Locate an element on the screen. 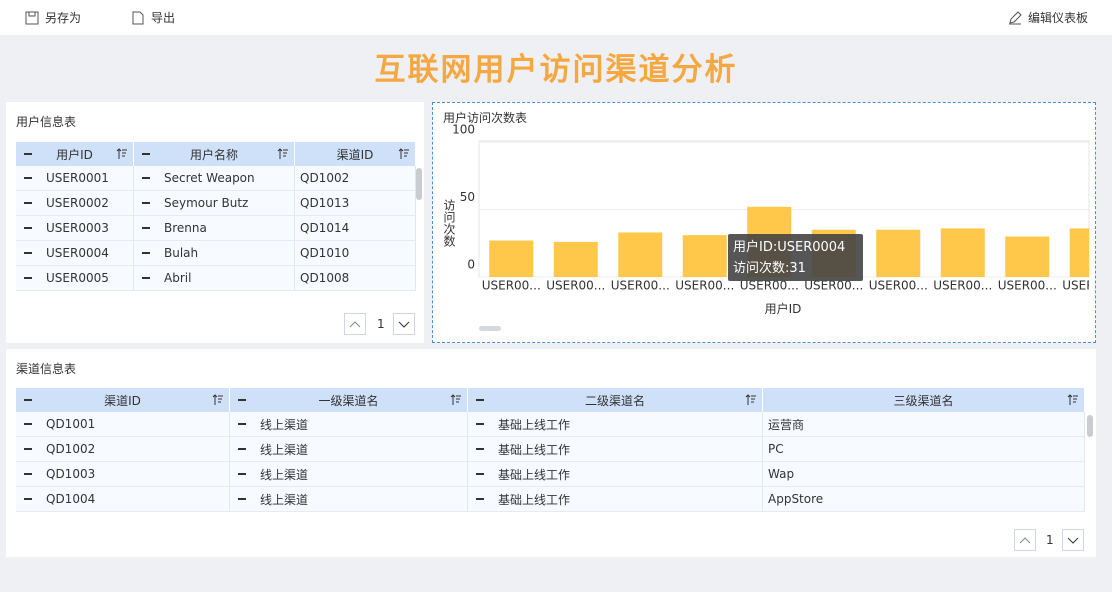 The height and width of the screenshot is (592, 1112). table-cell: USER0003 is located at coordinates (75, 228).